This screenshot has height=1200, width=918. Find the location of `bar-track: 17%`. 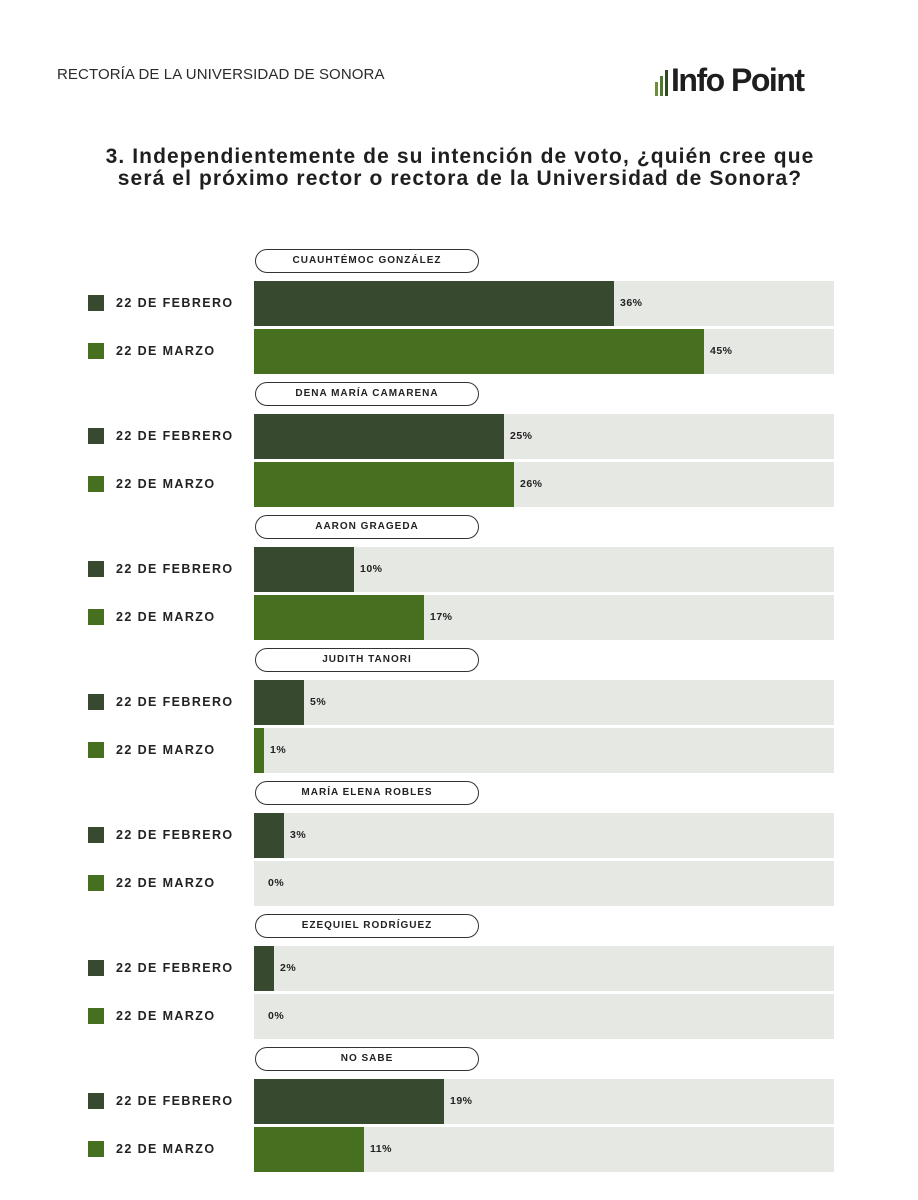

bar-track: 17% is located at coordinates (544, 617).